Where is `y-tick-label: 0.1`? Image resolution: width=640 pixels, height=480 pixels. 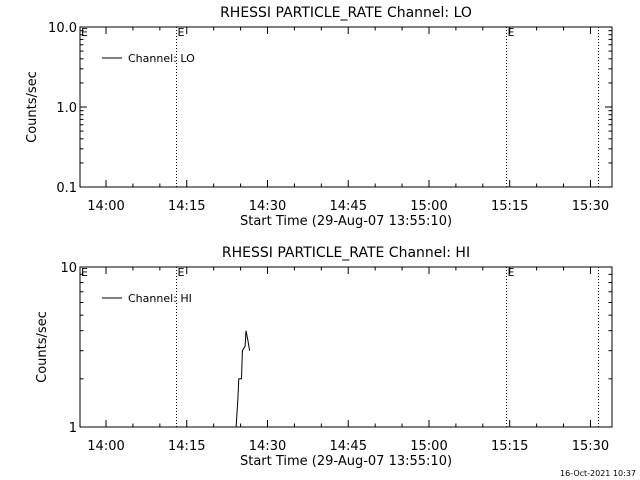
y-tick-label: 0.1 is located at coordinates (66, 188).